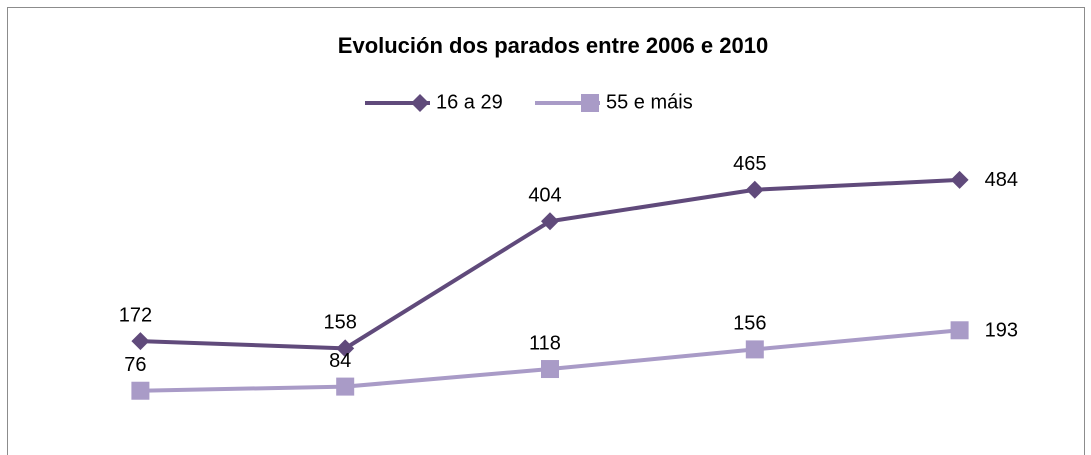 The height and width of the screenshot is (455, 1091). I want to click on legend-label: 55 e máis, so click(649, 102).